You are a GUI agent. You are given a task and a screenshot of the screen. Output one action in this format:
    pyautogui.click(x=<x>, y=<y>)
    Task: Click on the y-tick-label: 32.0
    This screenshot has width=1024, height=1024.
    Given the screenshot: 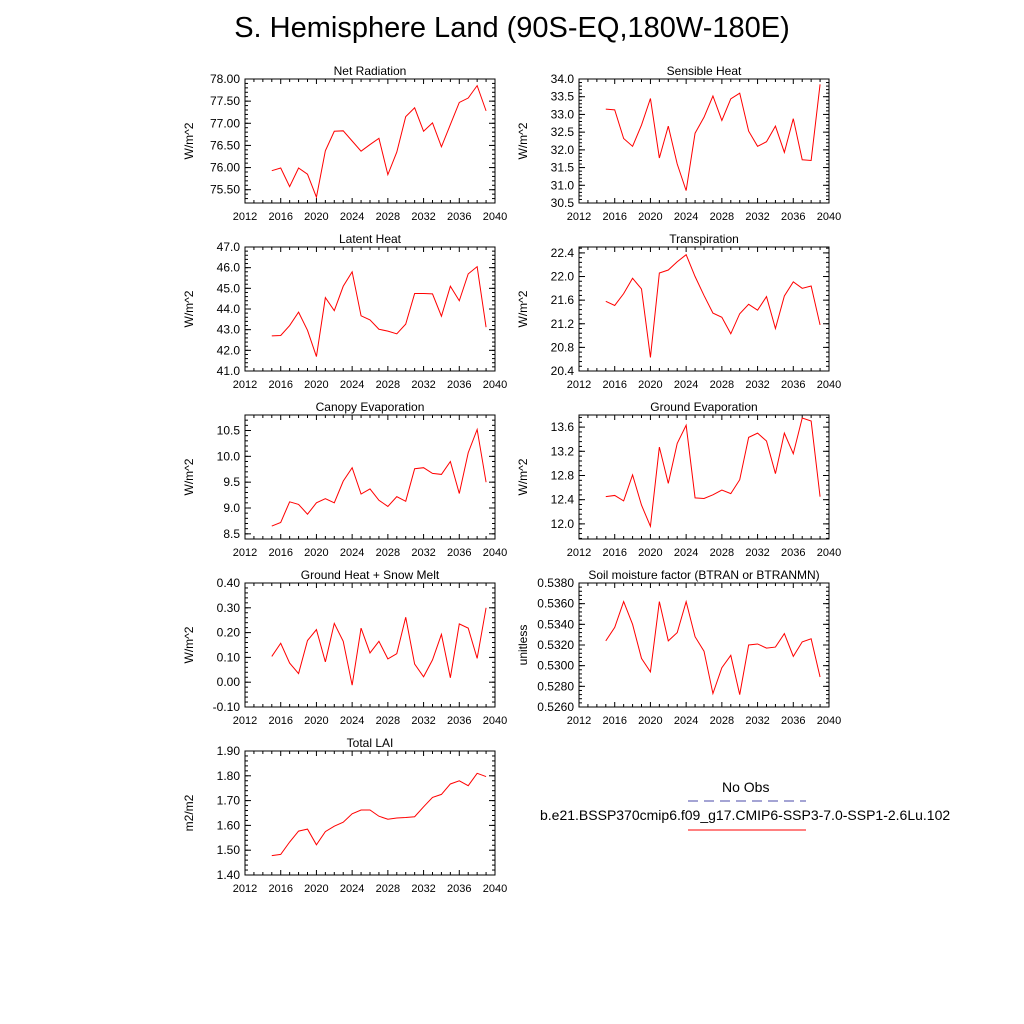 What is the action you would take?
    pyautogui.click(x=563, y=150)
    